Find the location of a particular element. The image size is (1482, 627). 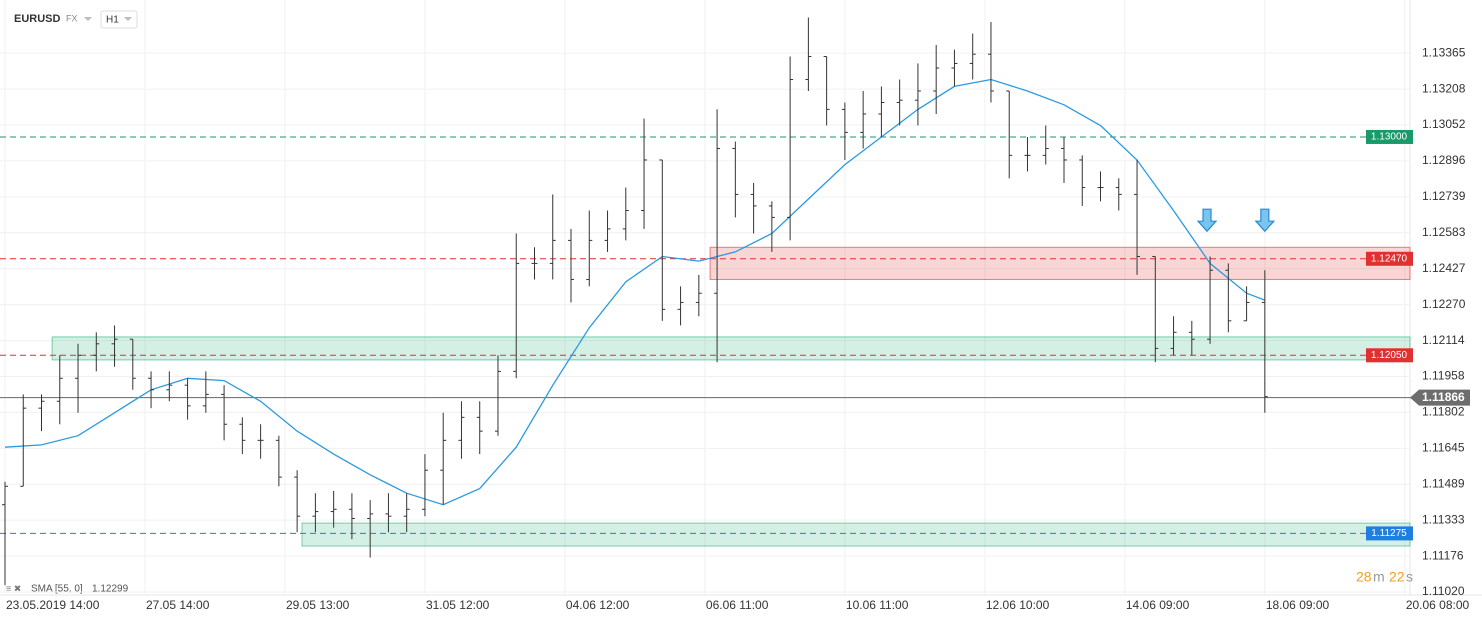

interval: H1 is located at coordinates (112, 20).